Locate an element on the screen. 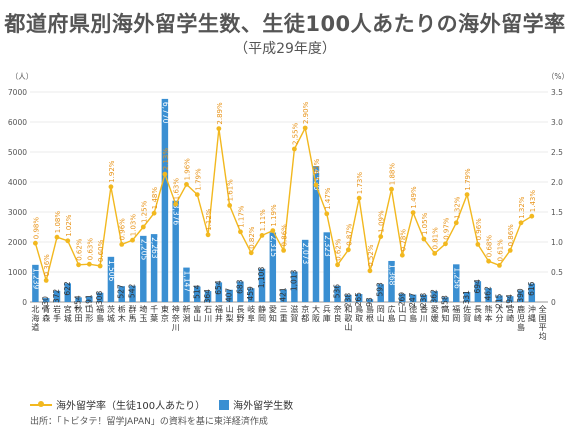  category-label: 石川 is located at coordinates (208, 314).